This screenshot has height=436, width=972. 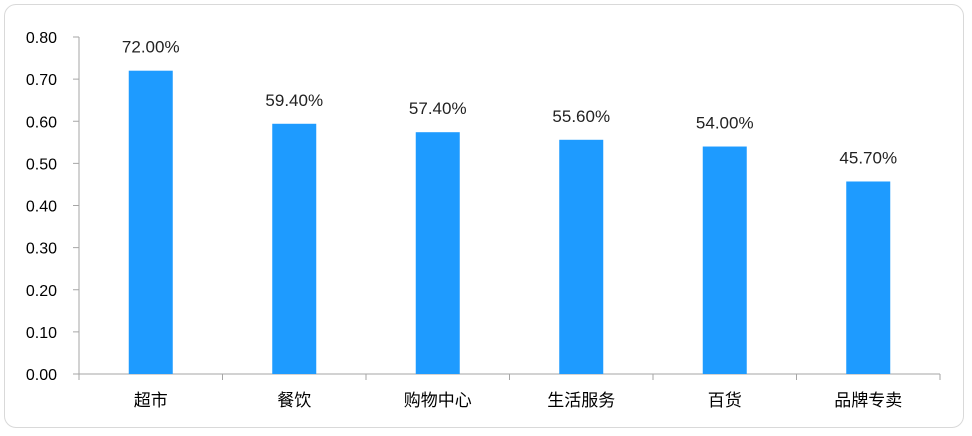 I want to click on y-tick-label: 0.20, so click(x=41, y=291).